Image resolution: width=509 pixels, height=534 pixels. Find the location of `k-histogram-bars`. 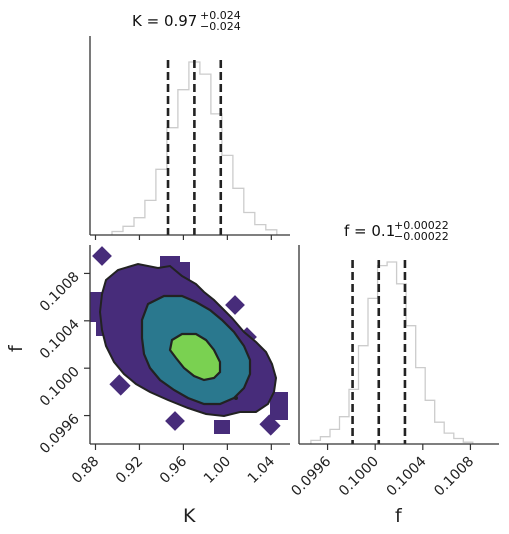

k-histogram-bars is located at coordinates (186, 150).